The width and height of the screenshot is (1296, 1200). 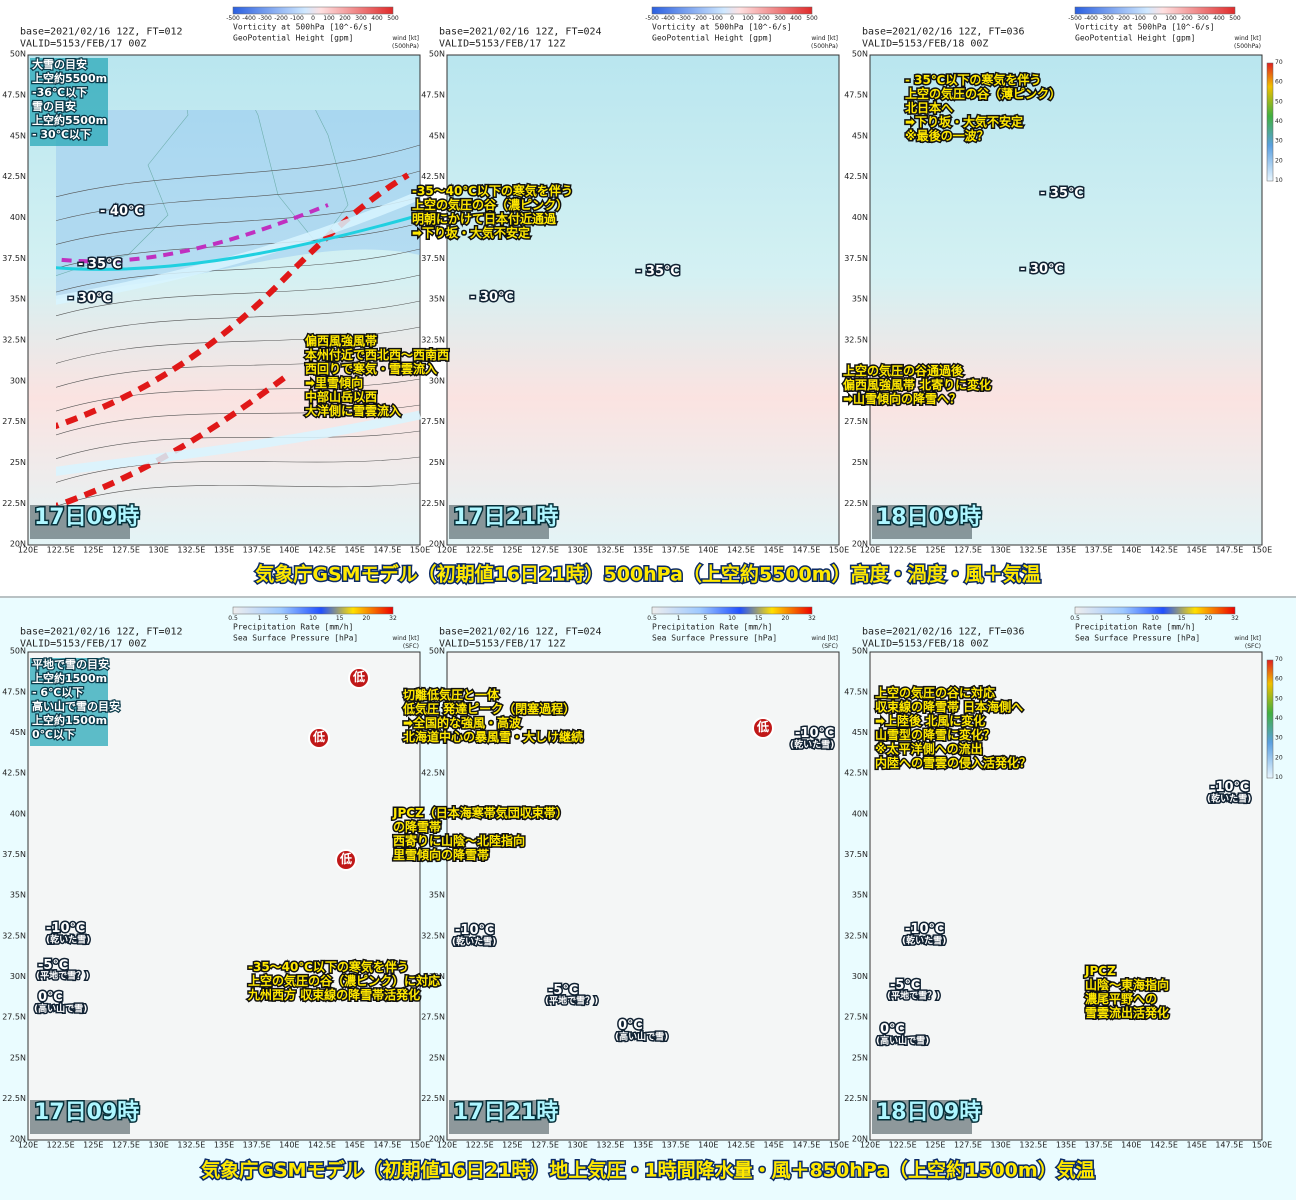 What do you see at coordinates (333, 994) in the screenshot?
I see `annotation: 九州西方 収束線の降雪帯活発化` at bounding box center [333, 994].